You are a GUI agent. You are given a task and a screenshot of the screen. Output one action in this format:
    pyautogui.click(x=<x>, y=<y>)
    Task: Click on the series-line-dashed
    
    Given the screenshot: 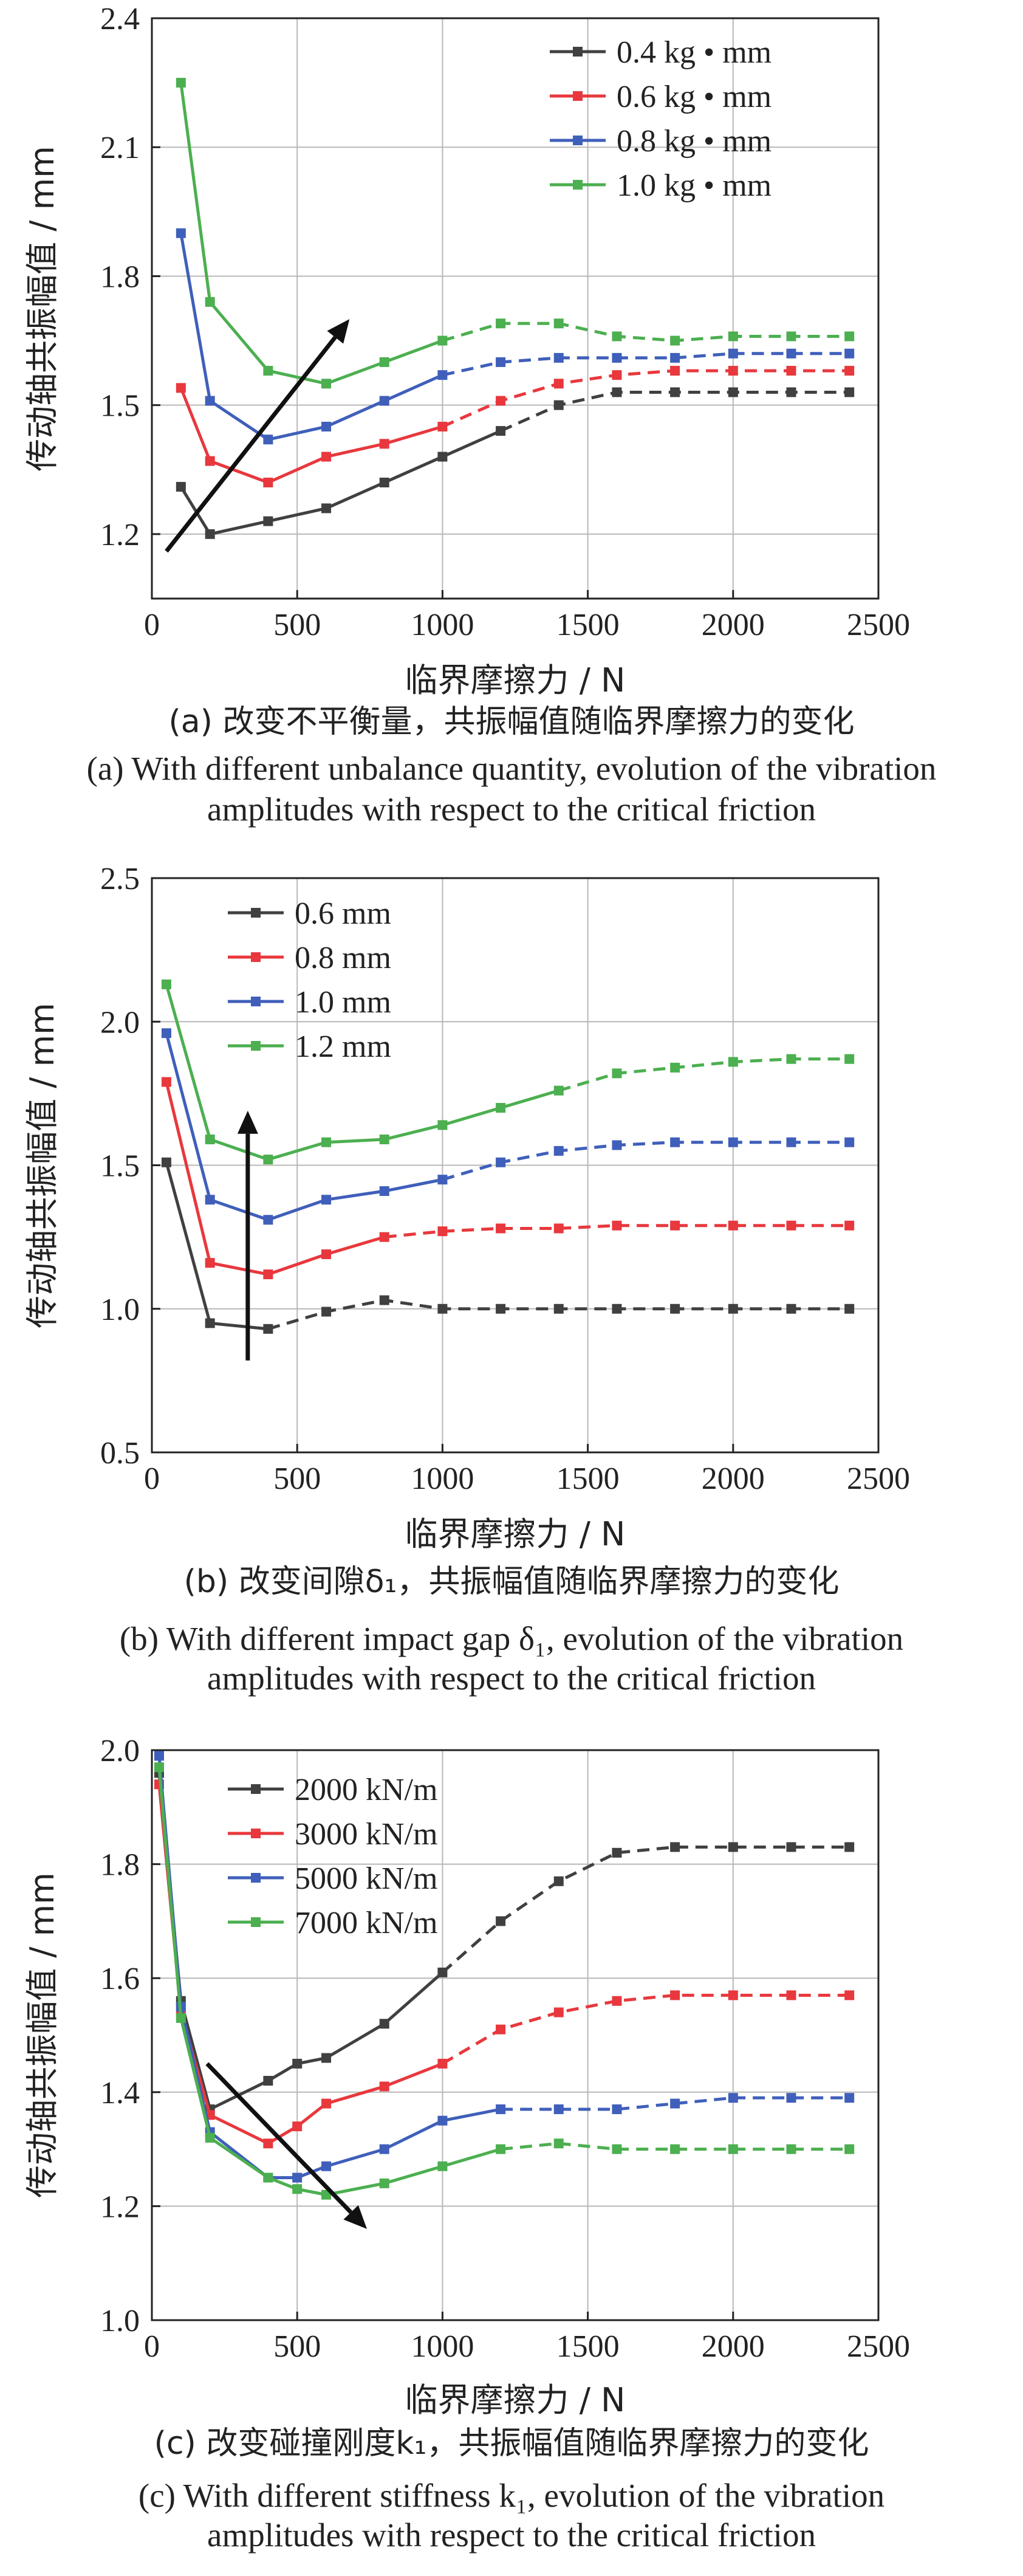 What is the action you would take?
    pyautogui.click(x=646, y=1909)
    